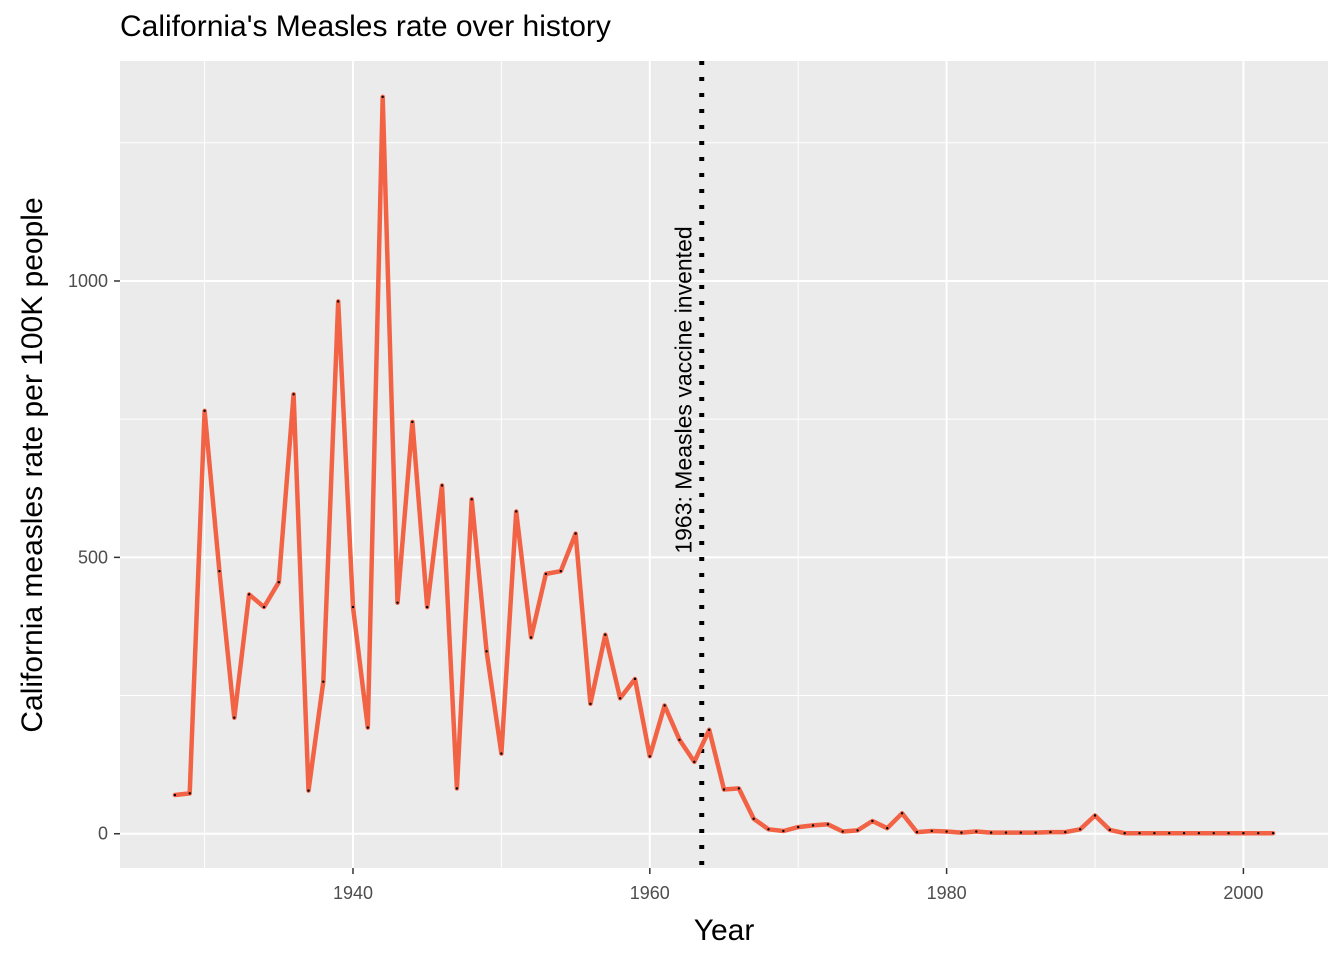  I want to click on y-axis-title: California measles rate per 100K people, so click(32, 464).